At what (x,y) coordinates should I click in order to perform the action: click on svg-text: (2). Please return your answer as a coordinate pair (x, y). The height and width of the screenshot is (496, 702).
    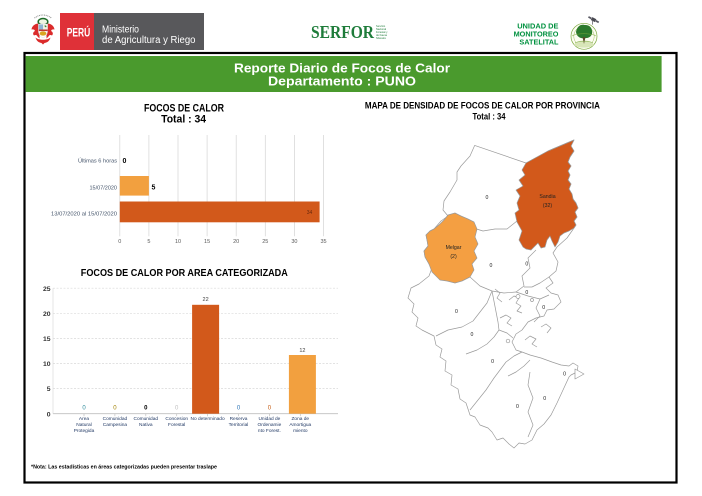
    Looking at the image, I should click on (453, 257).